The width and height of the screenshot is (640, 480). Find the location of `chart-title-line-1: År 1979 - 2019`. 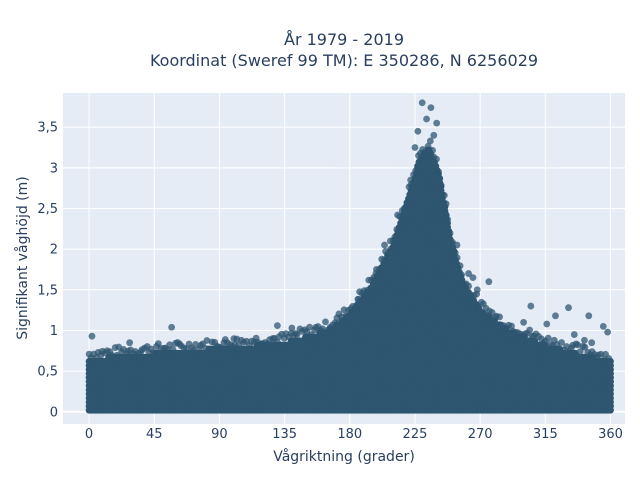

chart-title-line-1: År 1979 - 2019 is located at coordinates (344, 39).